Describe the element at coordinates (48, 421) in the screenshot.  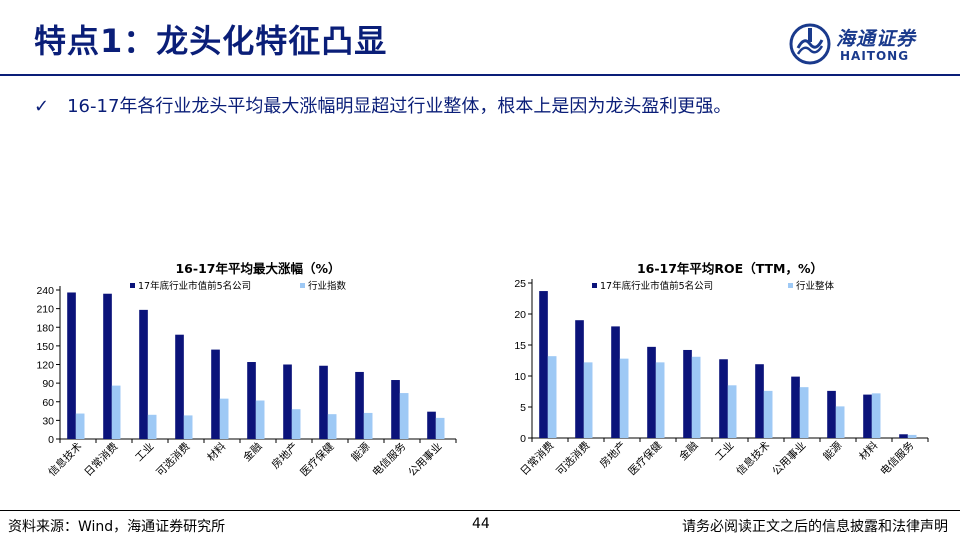
I see `y-tick-label: 30` at that location.